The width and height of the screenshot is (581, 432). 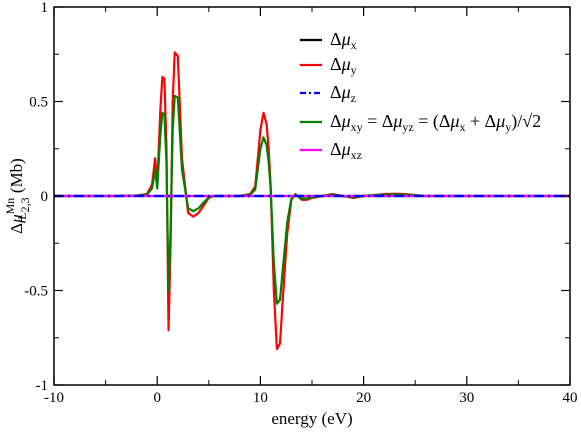 I want to click on x-tick-label: 0, so click(x=157, y=398).